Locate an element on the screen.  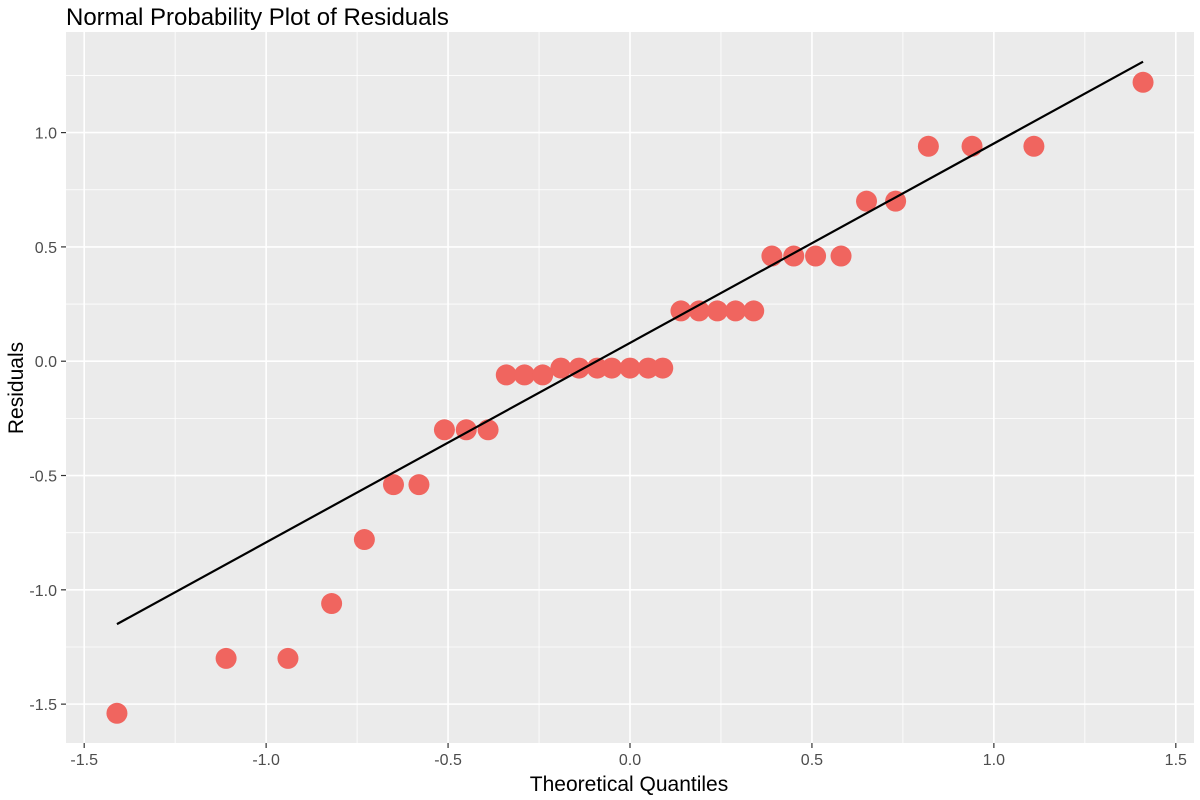
x-tick-label: -0.5 is located at coordinates (448, 760).